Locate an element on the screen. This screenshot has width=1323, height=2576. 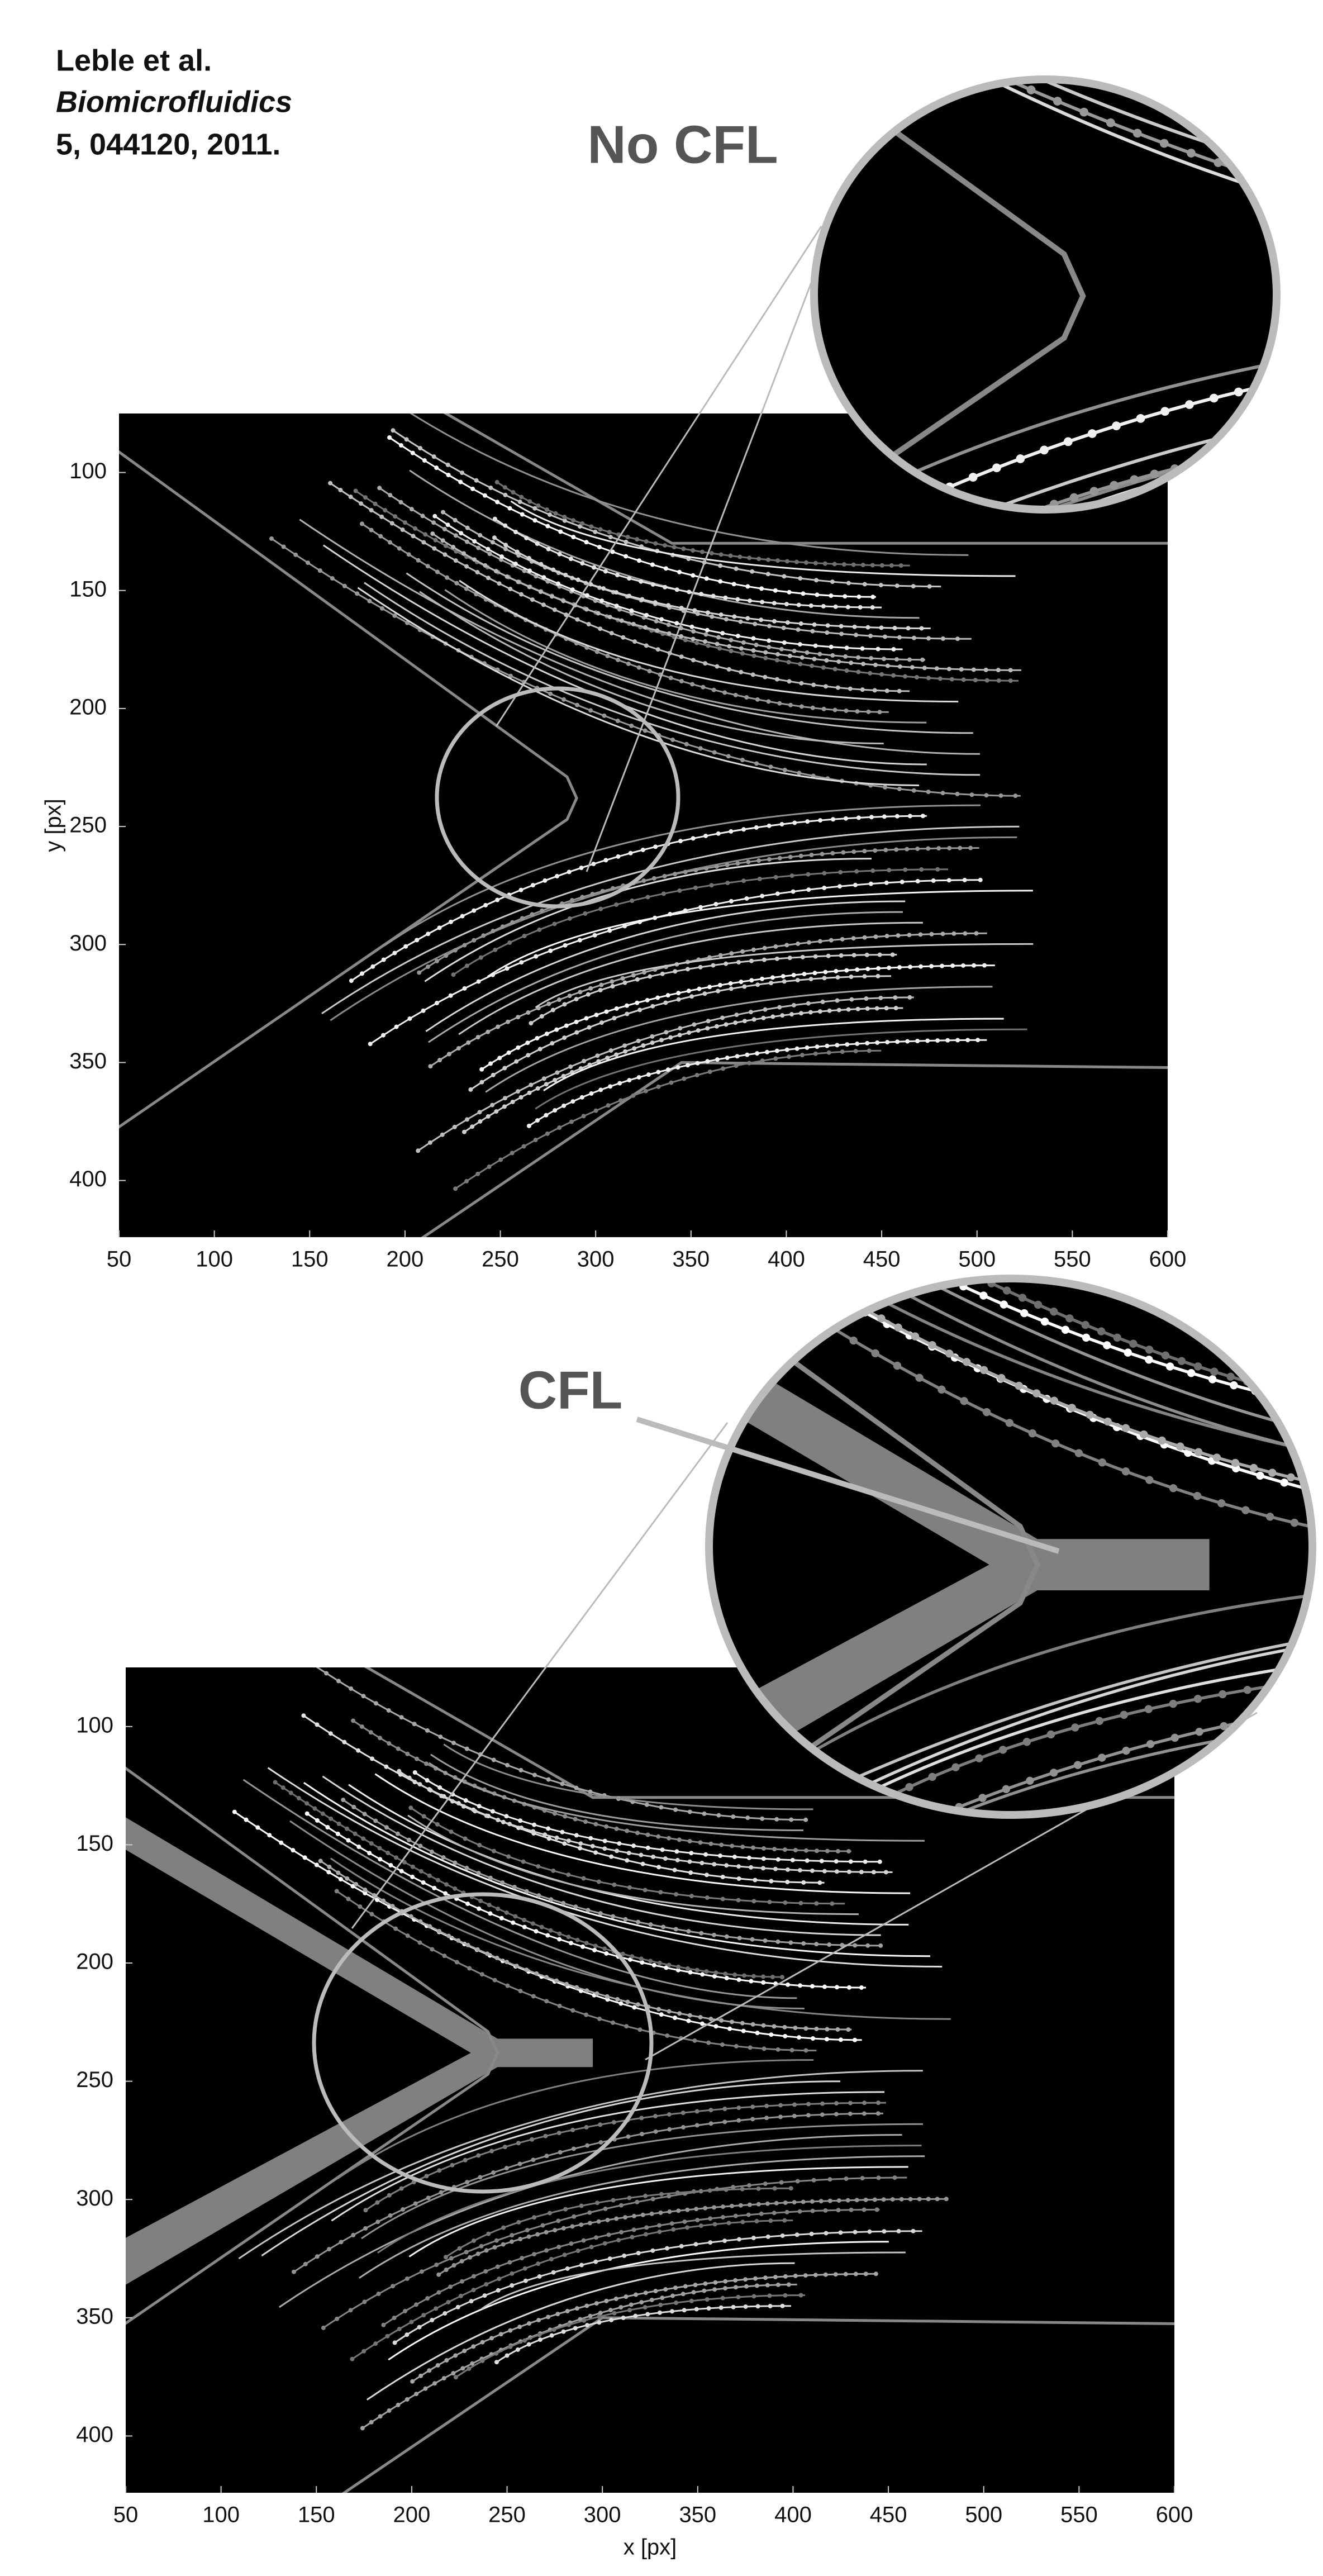
x-tick-label: 450 is located at coordinates (888, 2515).